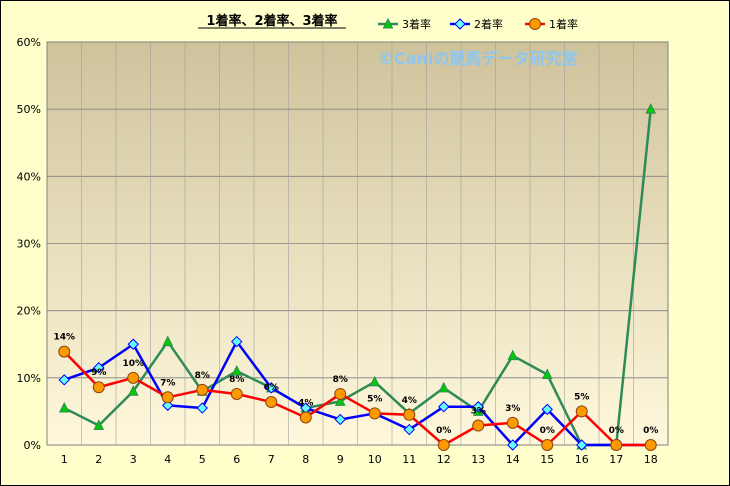 Image resolution: width=730 pixels, height=486 pixels. I want to click on x-tick-label: 2, so click(98, 459).